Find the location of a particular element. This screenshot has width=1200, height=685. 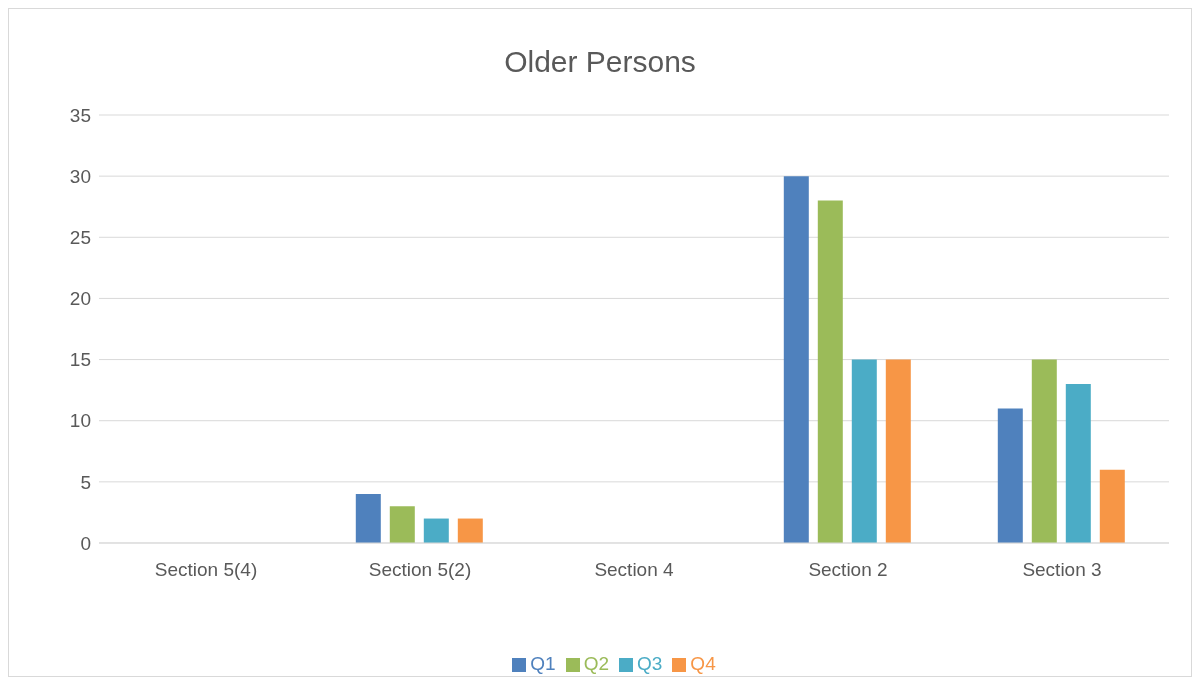

x-tick-label: Section 2 is located at coordinates (848, 570).